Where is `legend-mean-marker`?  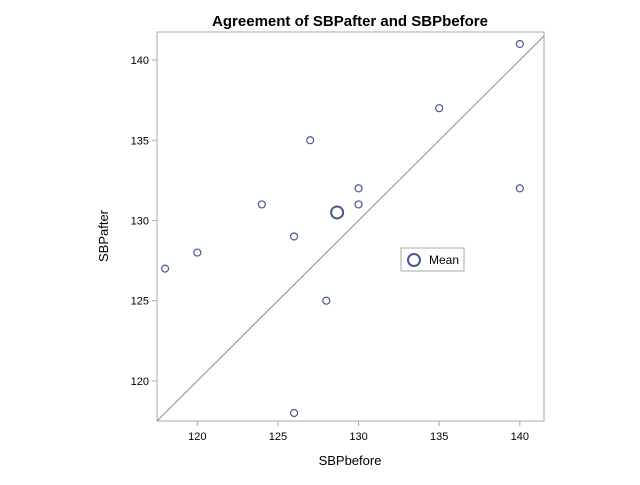
legend-mean-marker is located at coordinates (414, 260).